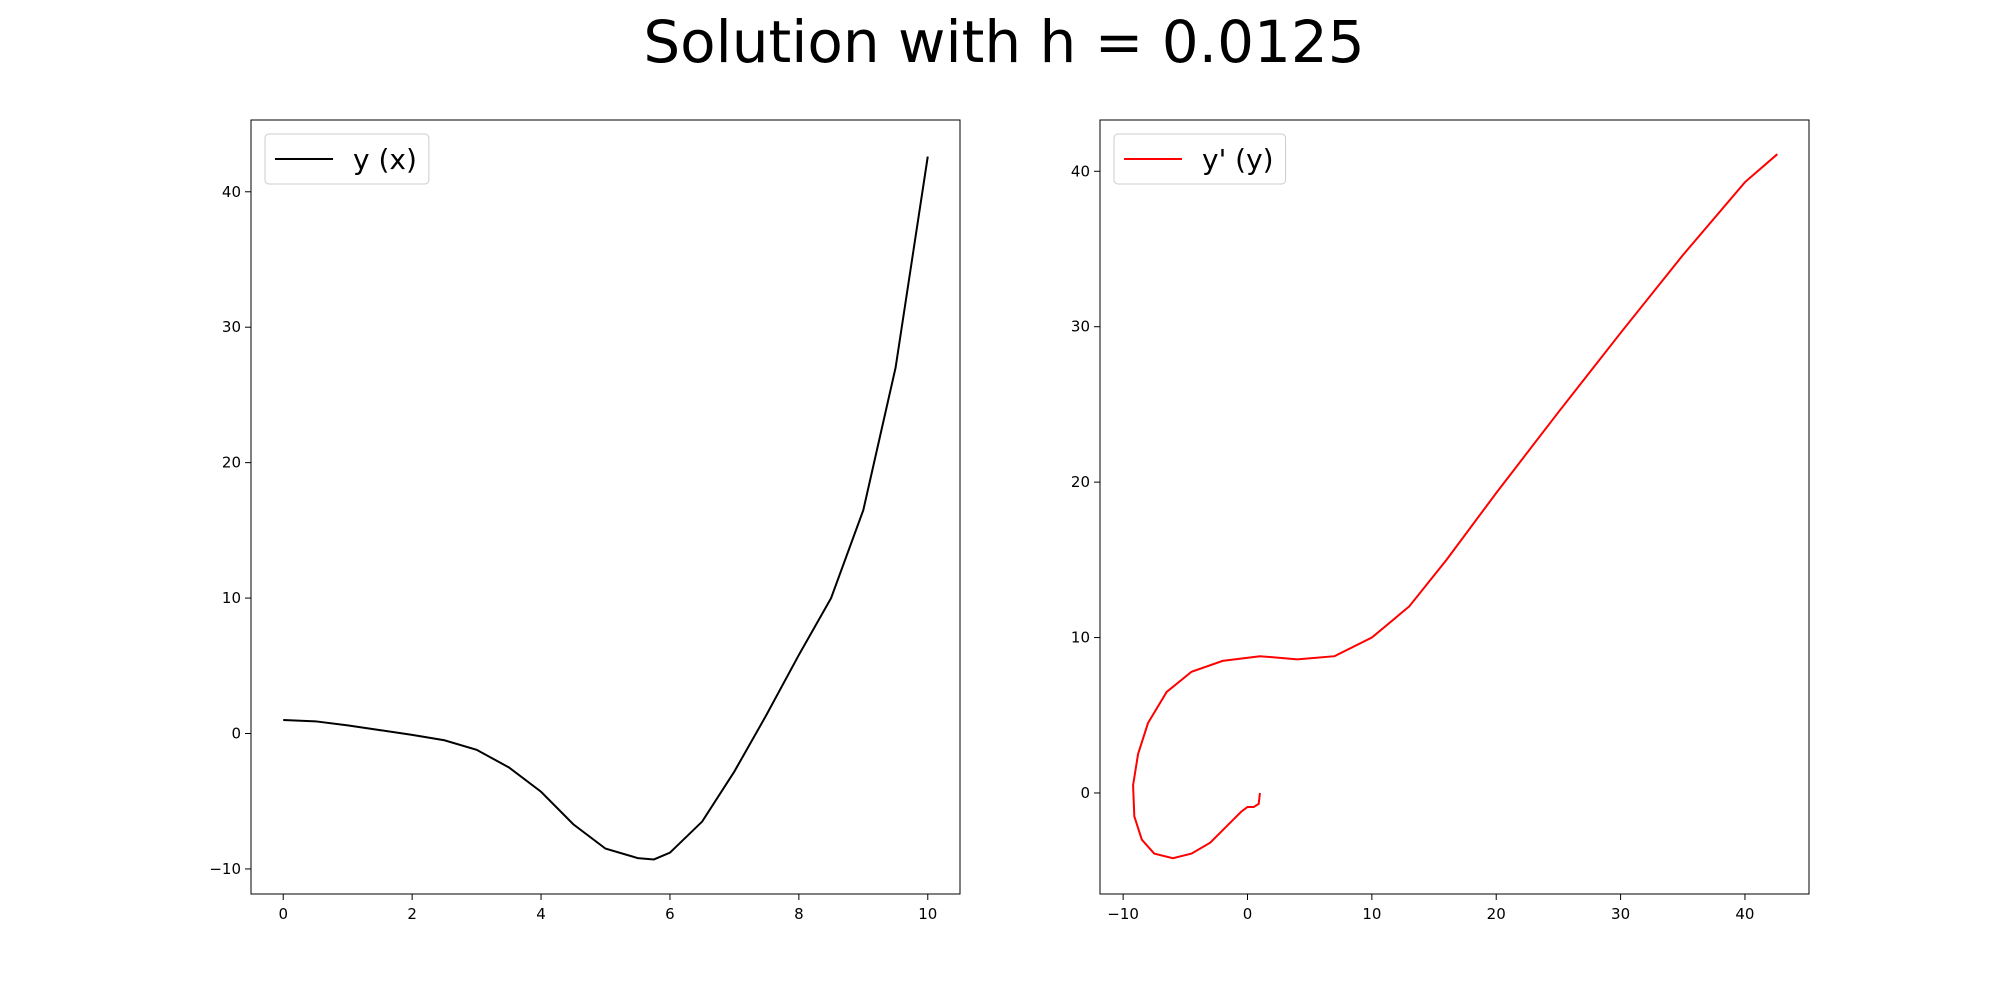 This screenshot has height=1000, width=2000. I want to click on legend-label: y' (y), so click(1238, 159).